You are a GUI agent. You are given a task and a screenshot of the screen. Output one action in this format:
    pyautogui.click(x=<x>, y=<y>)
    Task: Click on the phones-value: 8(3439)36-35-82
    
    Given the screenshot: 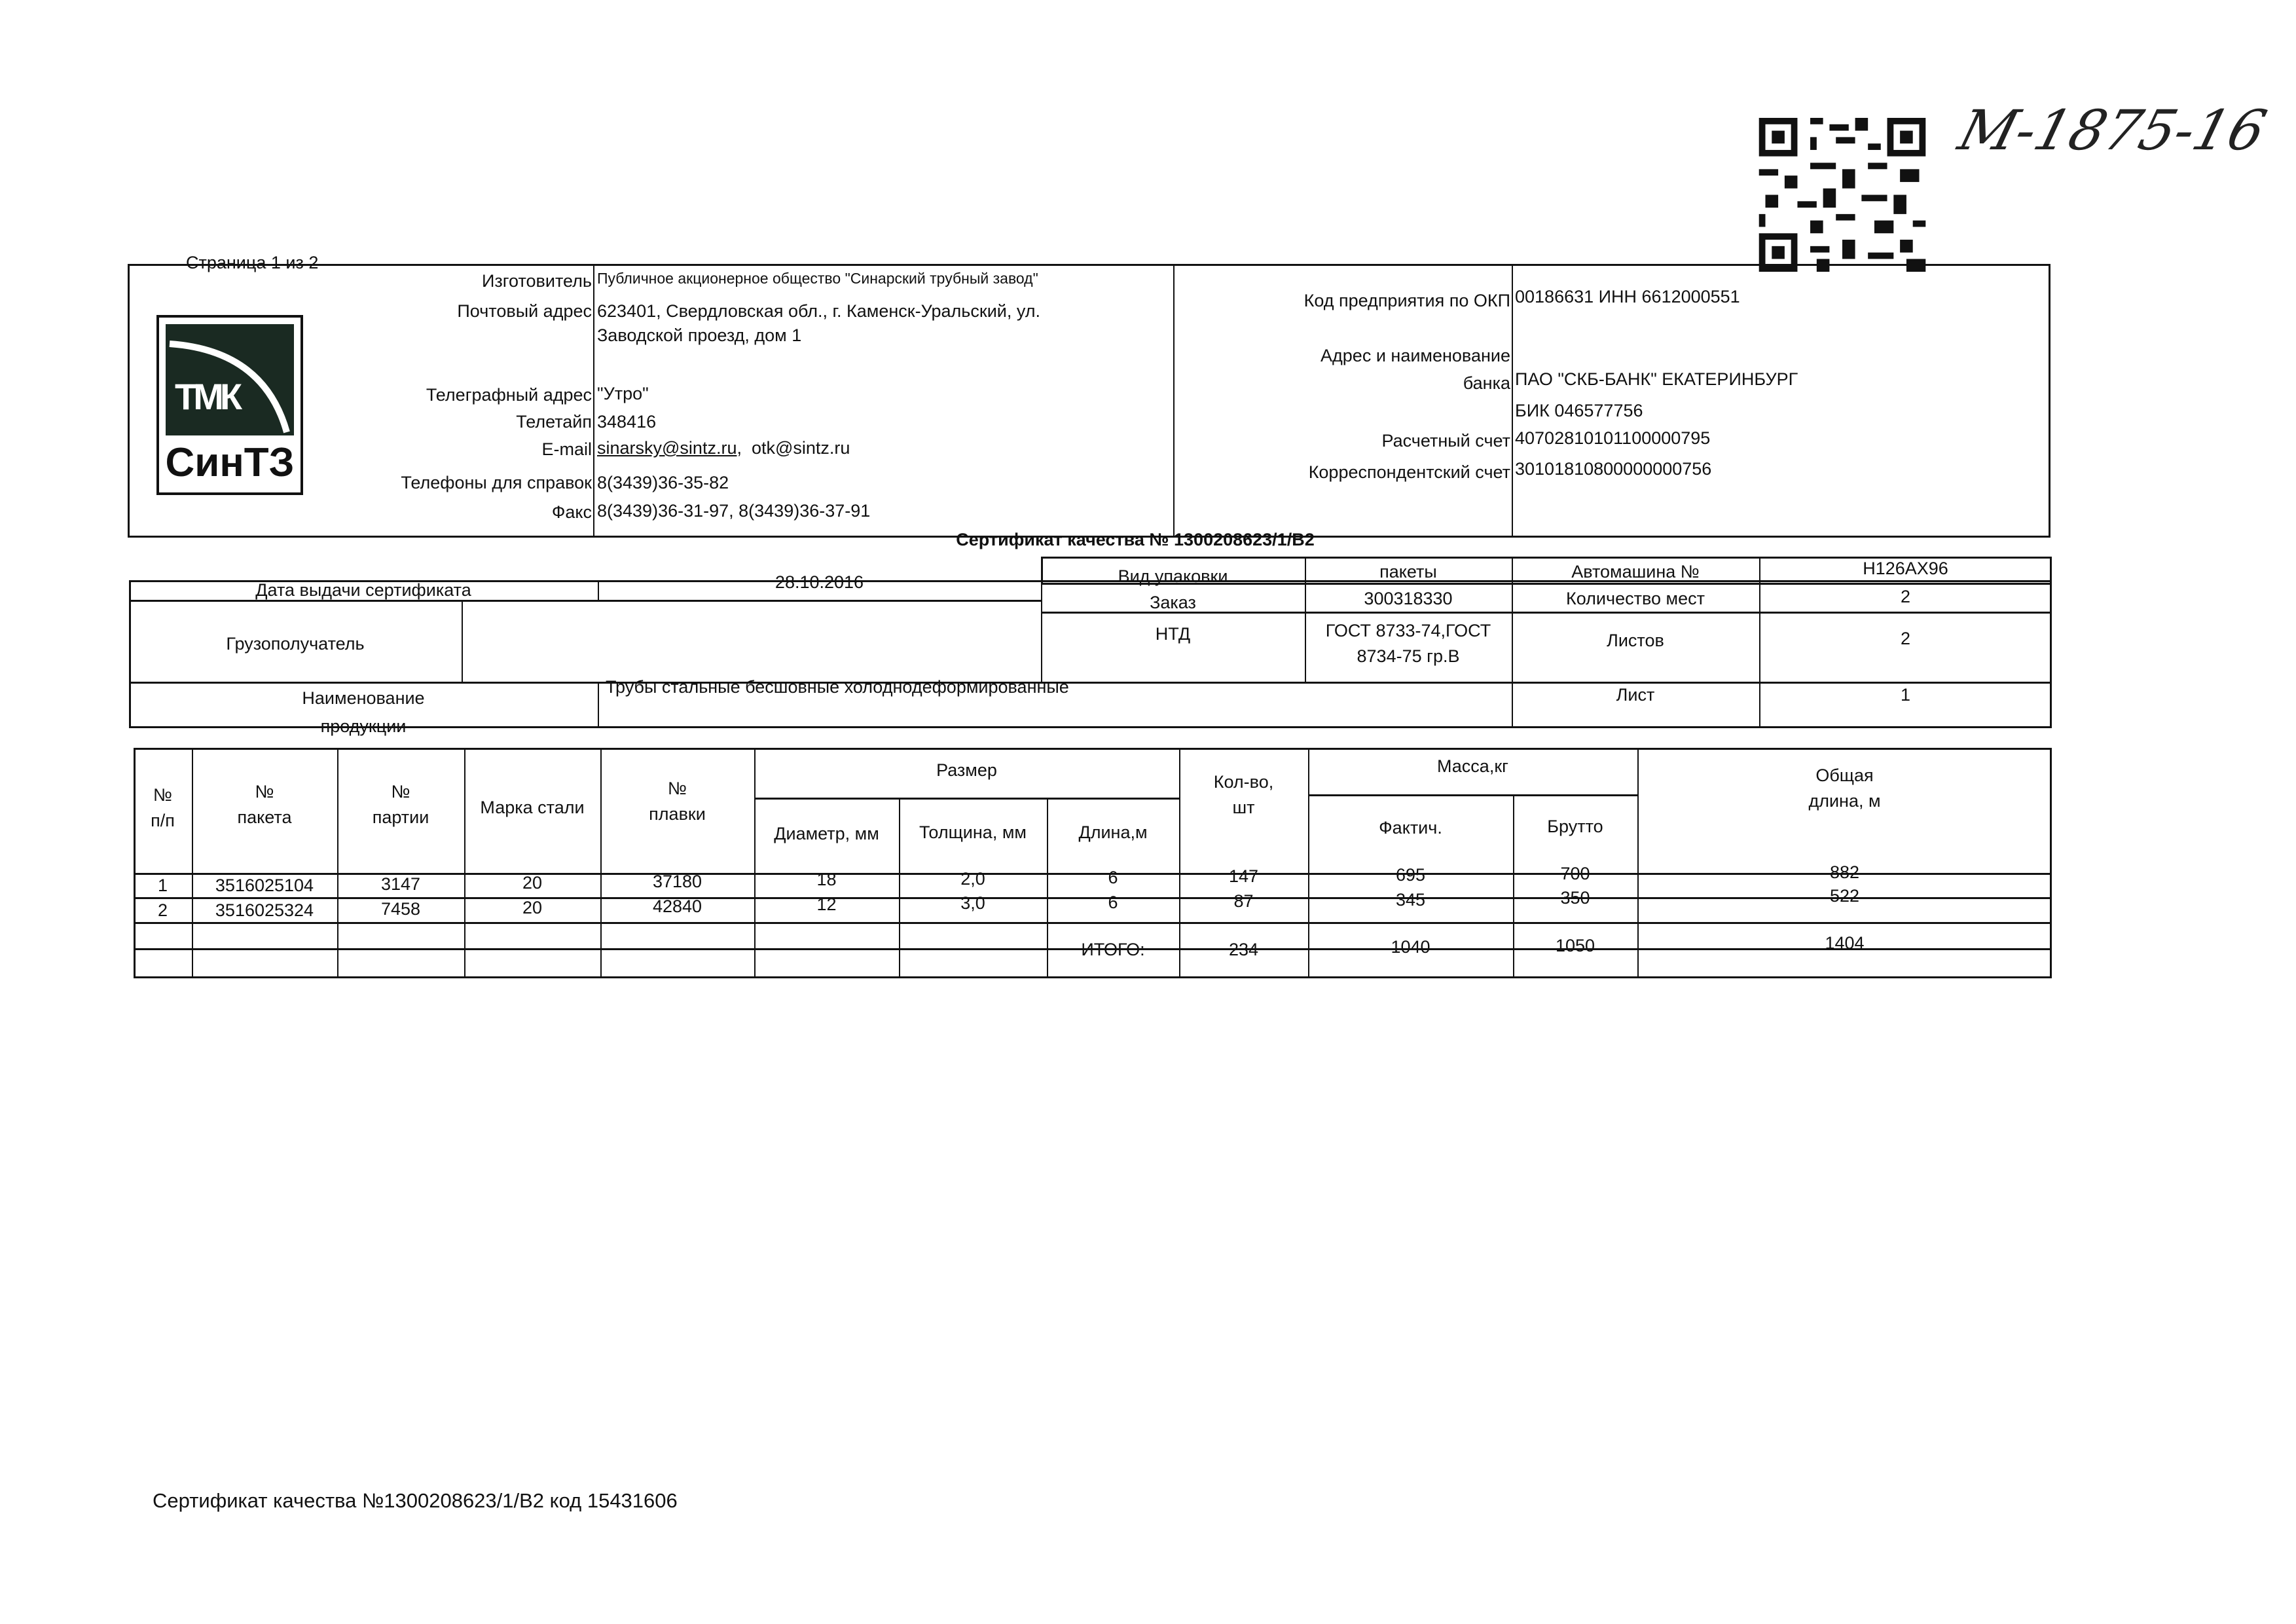 What is the action you would take?
    pyautogui.click(x=663, y=482)
    